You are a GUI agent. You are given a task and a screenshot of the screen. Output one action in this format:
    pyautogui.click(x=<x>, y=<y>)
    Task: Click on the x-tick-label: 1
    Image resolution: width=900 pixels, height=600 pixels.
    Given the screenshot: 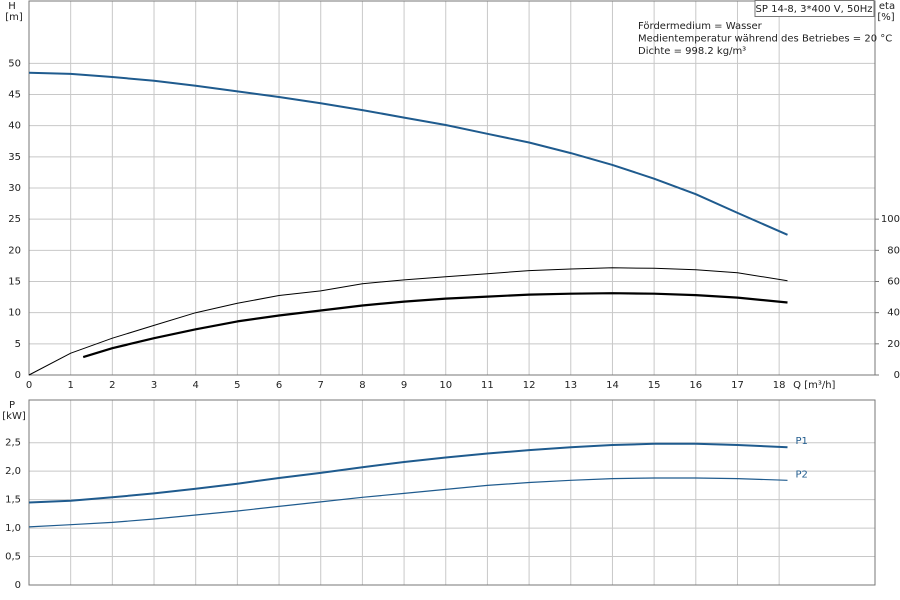 What is the action you would take?
    pyautogui.click(x=70, y=385)
    